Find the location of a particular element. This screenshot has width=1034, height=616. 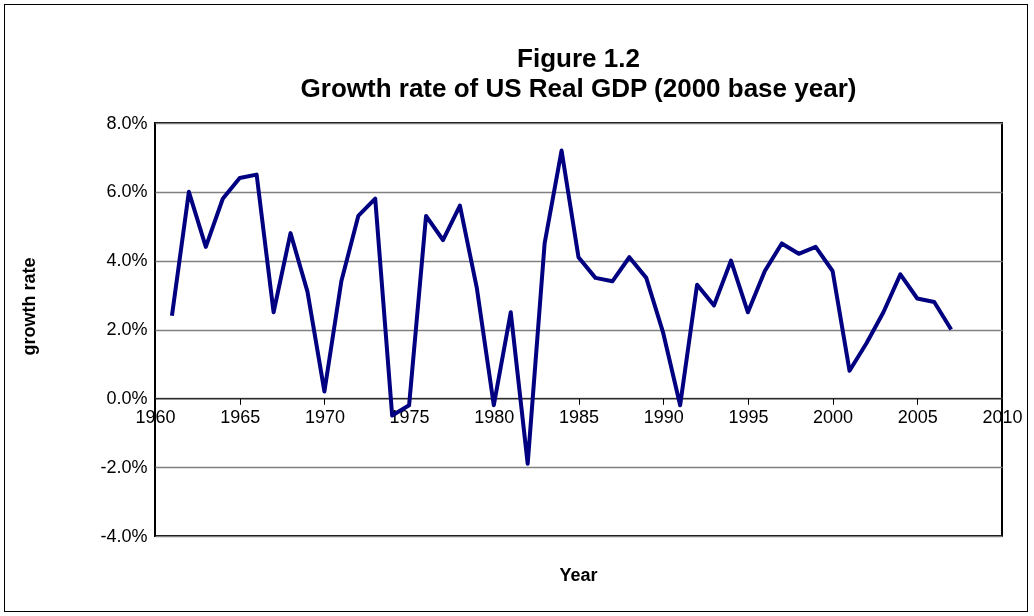

x-axis-title: Year is located at coordinates (578, 575).